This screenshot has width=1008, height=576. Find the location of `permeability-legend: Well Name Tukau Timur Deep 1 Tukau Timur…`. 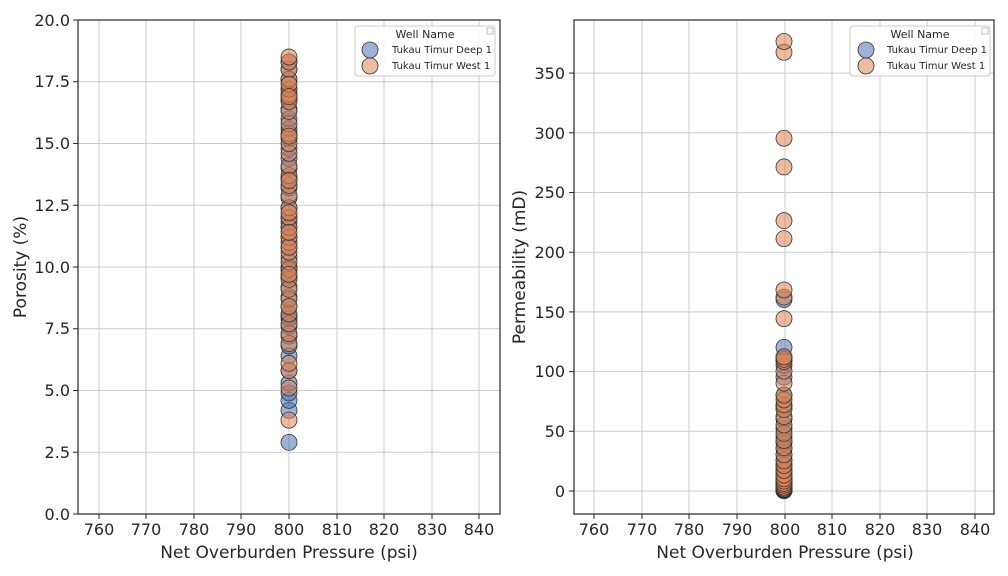

permeability-legend: Well Name Tukau Timur Deep 1 Tukau Timur… is located at coordinates (920, 51).